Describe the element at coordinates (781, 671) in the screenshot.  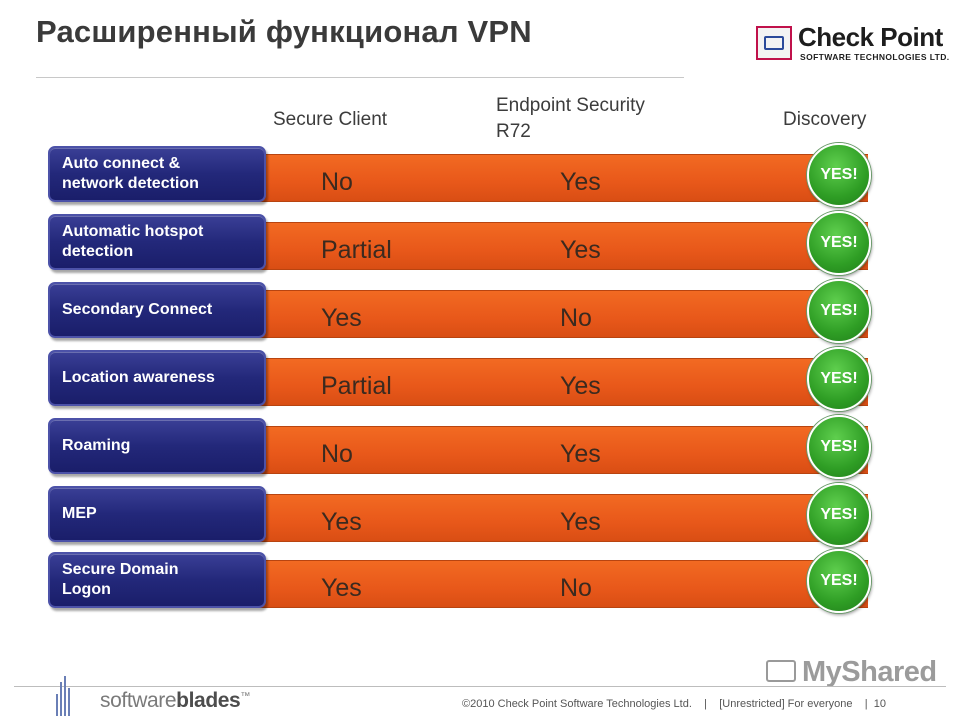
I see `presentation-icon` at that location.